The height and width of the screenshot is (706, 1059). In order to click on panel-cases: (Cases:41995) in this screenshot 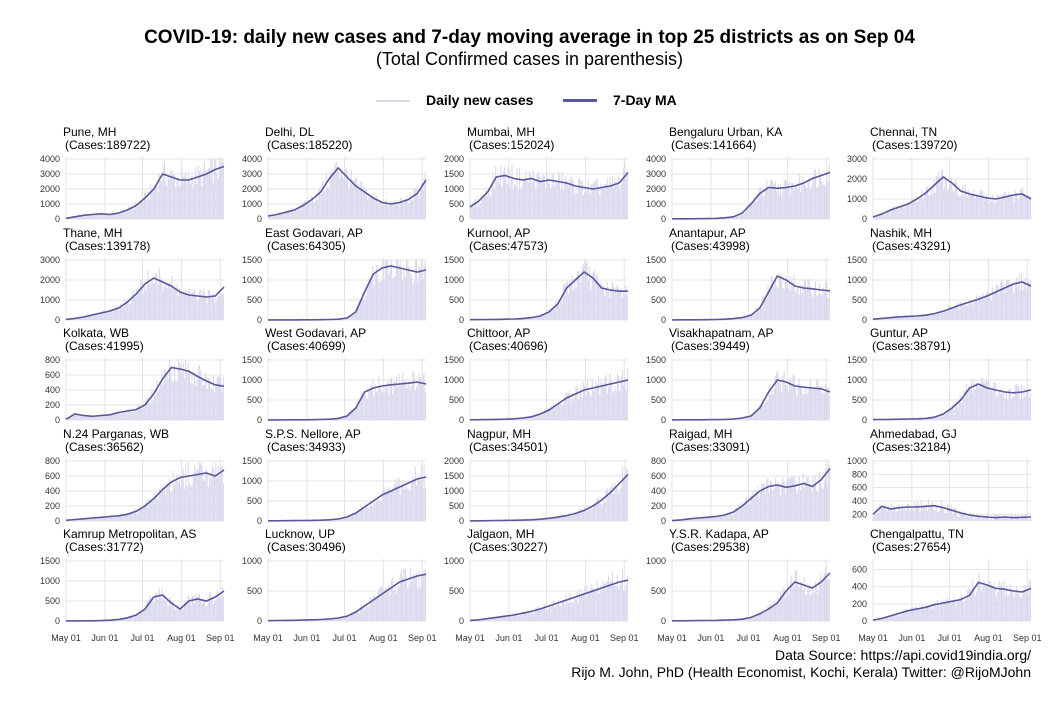, I will do `click(104, 346)`.